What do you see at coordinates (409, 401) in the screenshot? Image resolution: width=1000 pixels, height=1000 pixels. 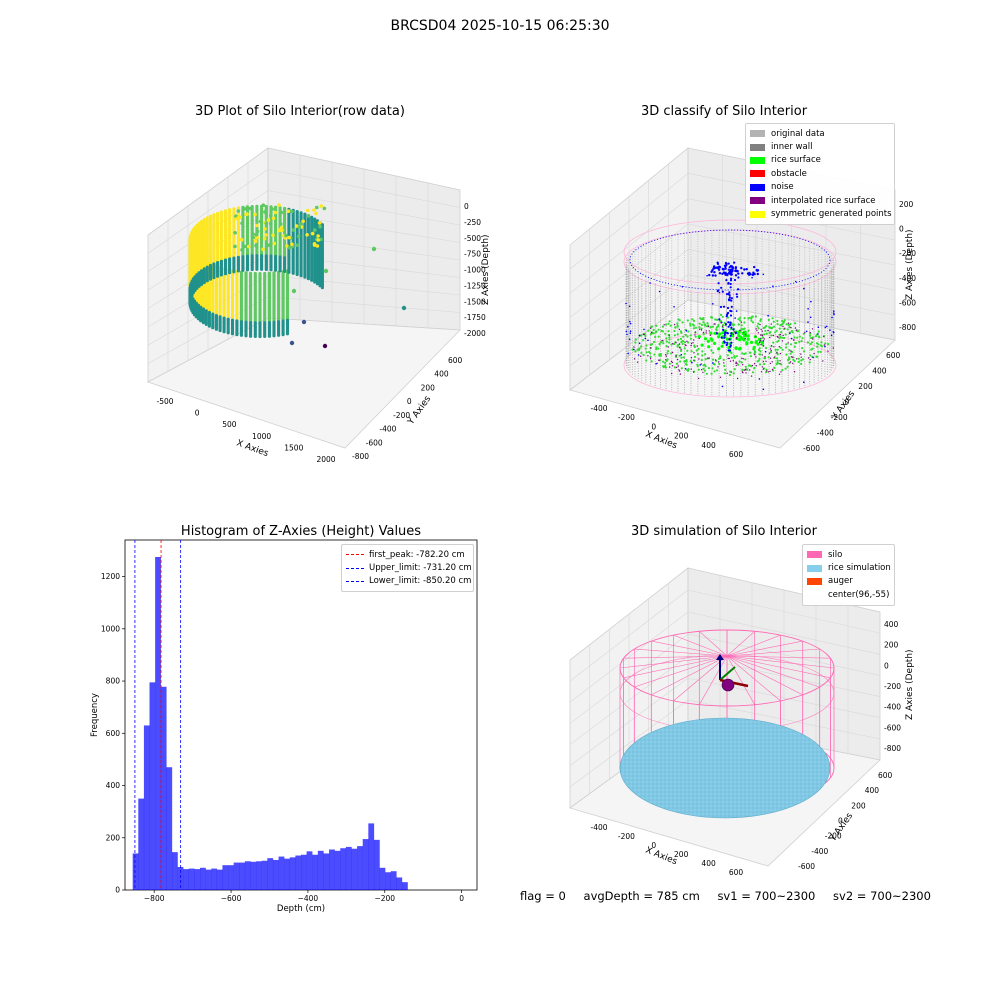 I see `tick-label: 0` at bounding box center [409, 401].